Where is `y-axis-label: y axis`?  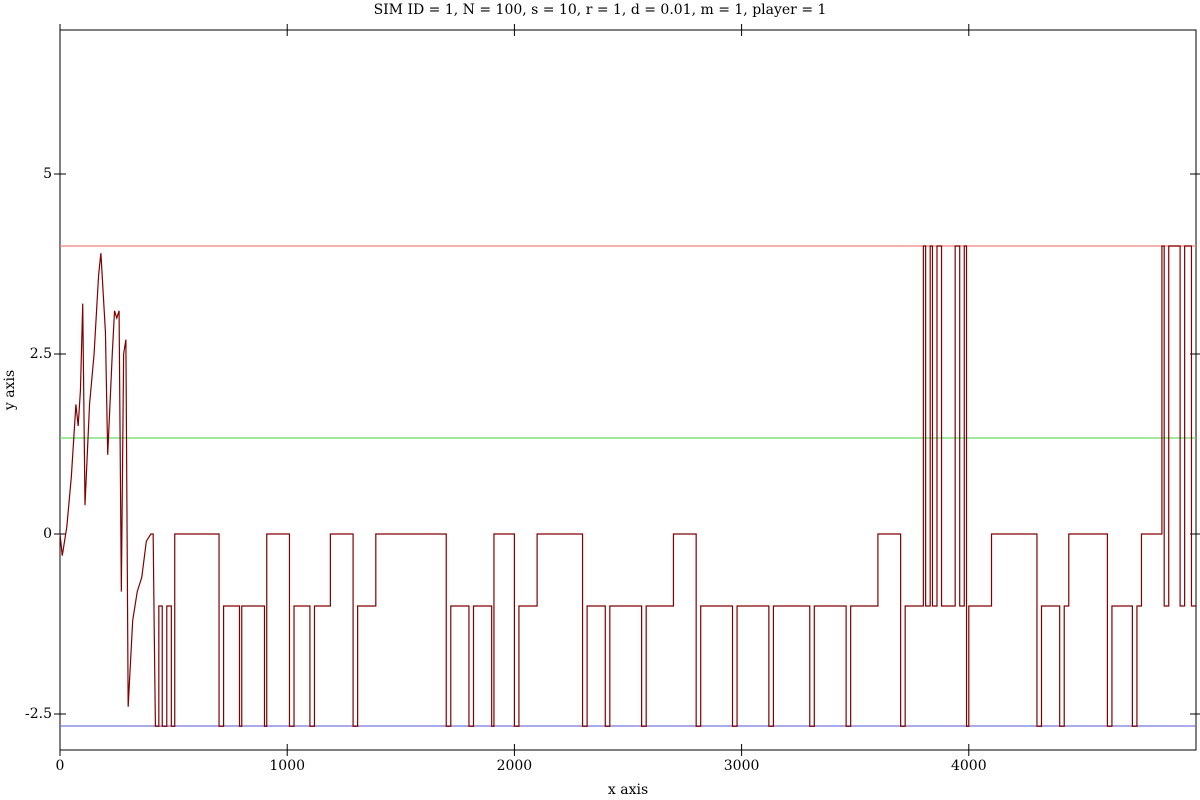 y-axis-label: y axis is located at coordinates (10, 390).